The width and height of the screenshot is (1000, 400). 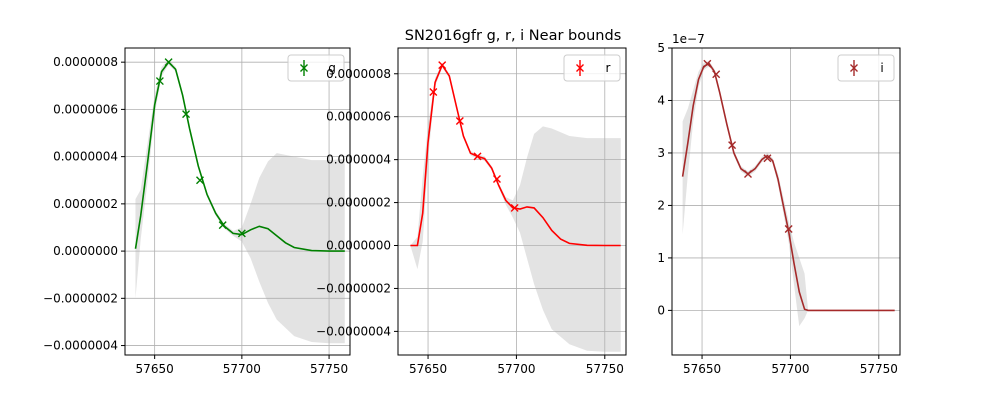 What do you see at coordinates (688, 39) in the screenshot?
I see `y-offset-label: 1e−7` at bounding box center [688, 39].